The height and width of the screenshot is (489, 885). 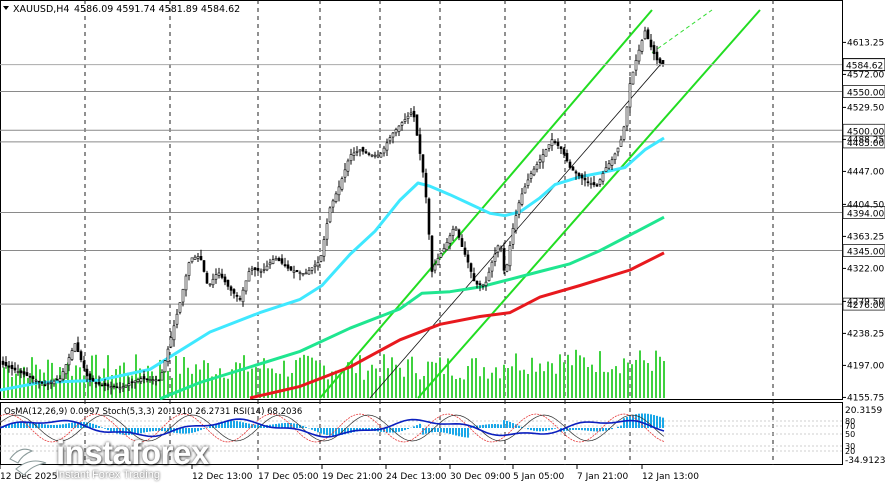 I want to click on price-tick-label: 4613.25, so click(x=865, y=43).